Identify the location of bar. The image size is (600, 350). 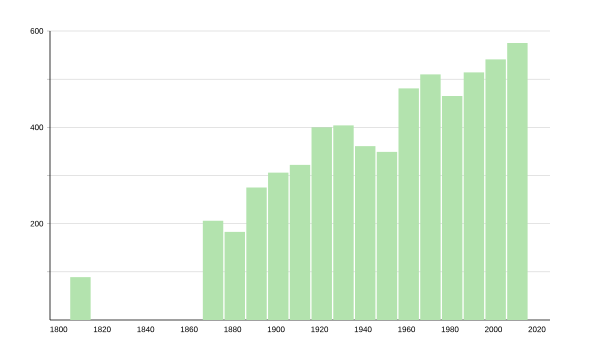
(80, 298).